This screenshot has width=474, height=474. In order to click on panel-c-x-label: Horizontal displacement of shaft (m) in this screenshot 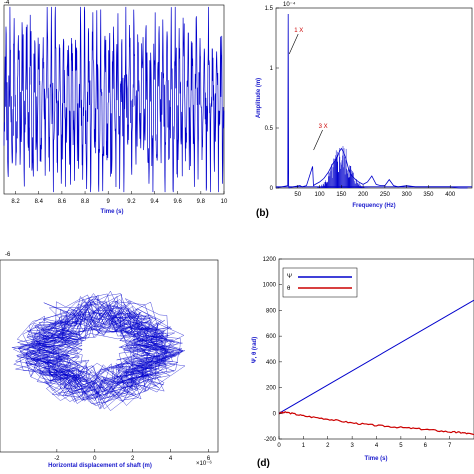, I will do `click(100, 466)`.